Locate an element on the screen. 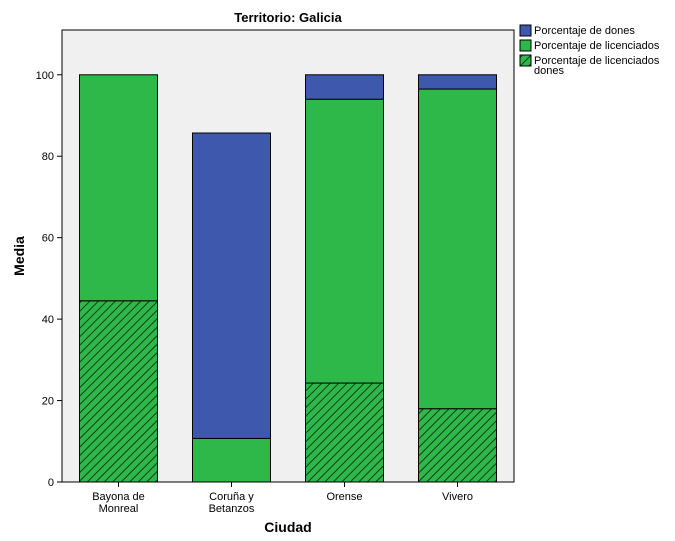 The height and width of the screenshot is (541, 675). x-axis-title: Ciudad is located at coordinates (287, 527).